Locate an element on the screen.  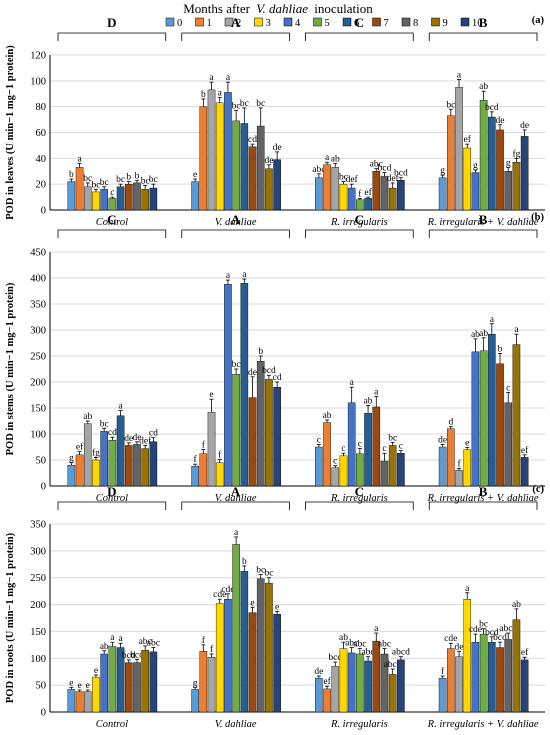
legend-label: 7 is located at coordinates (386, 23).